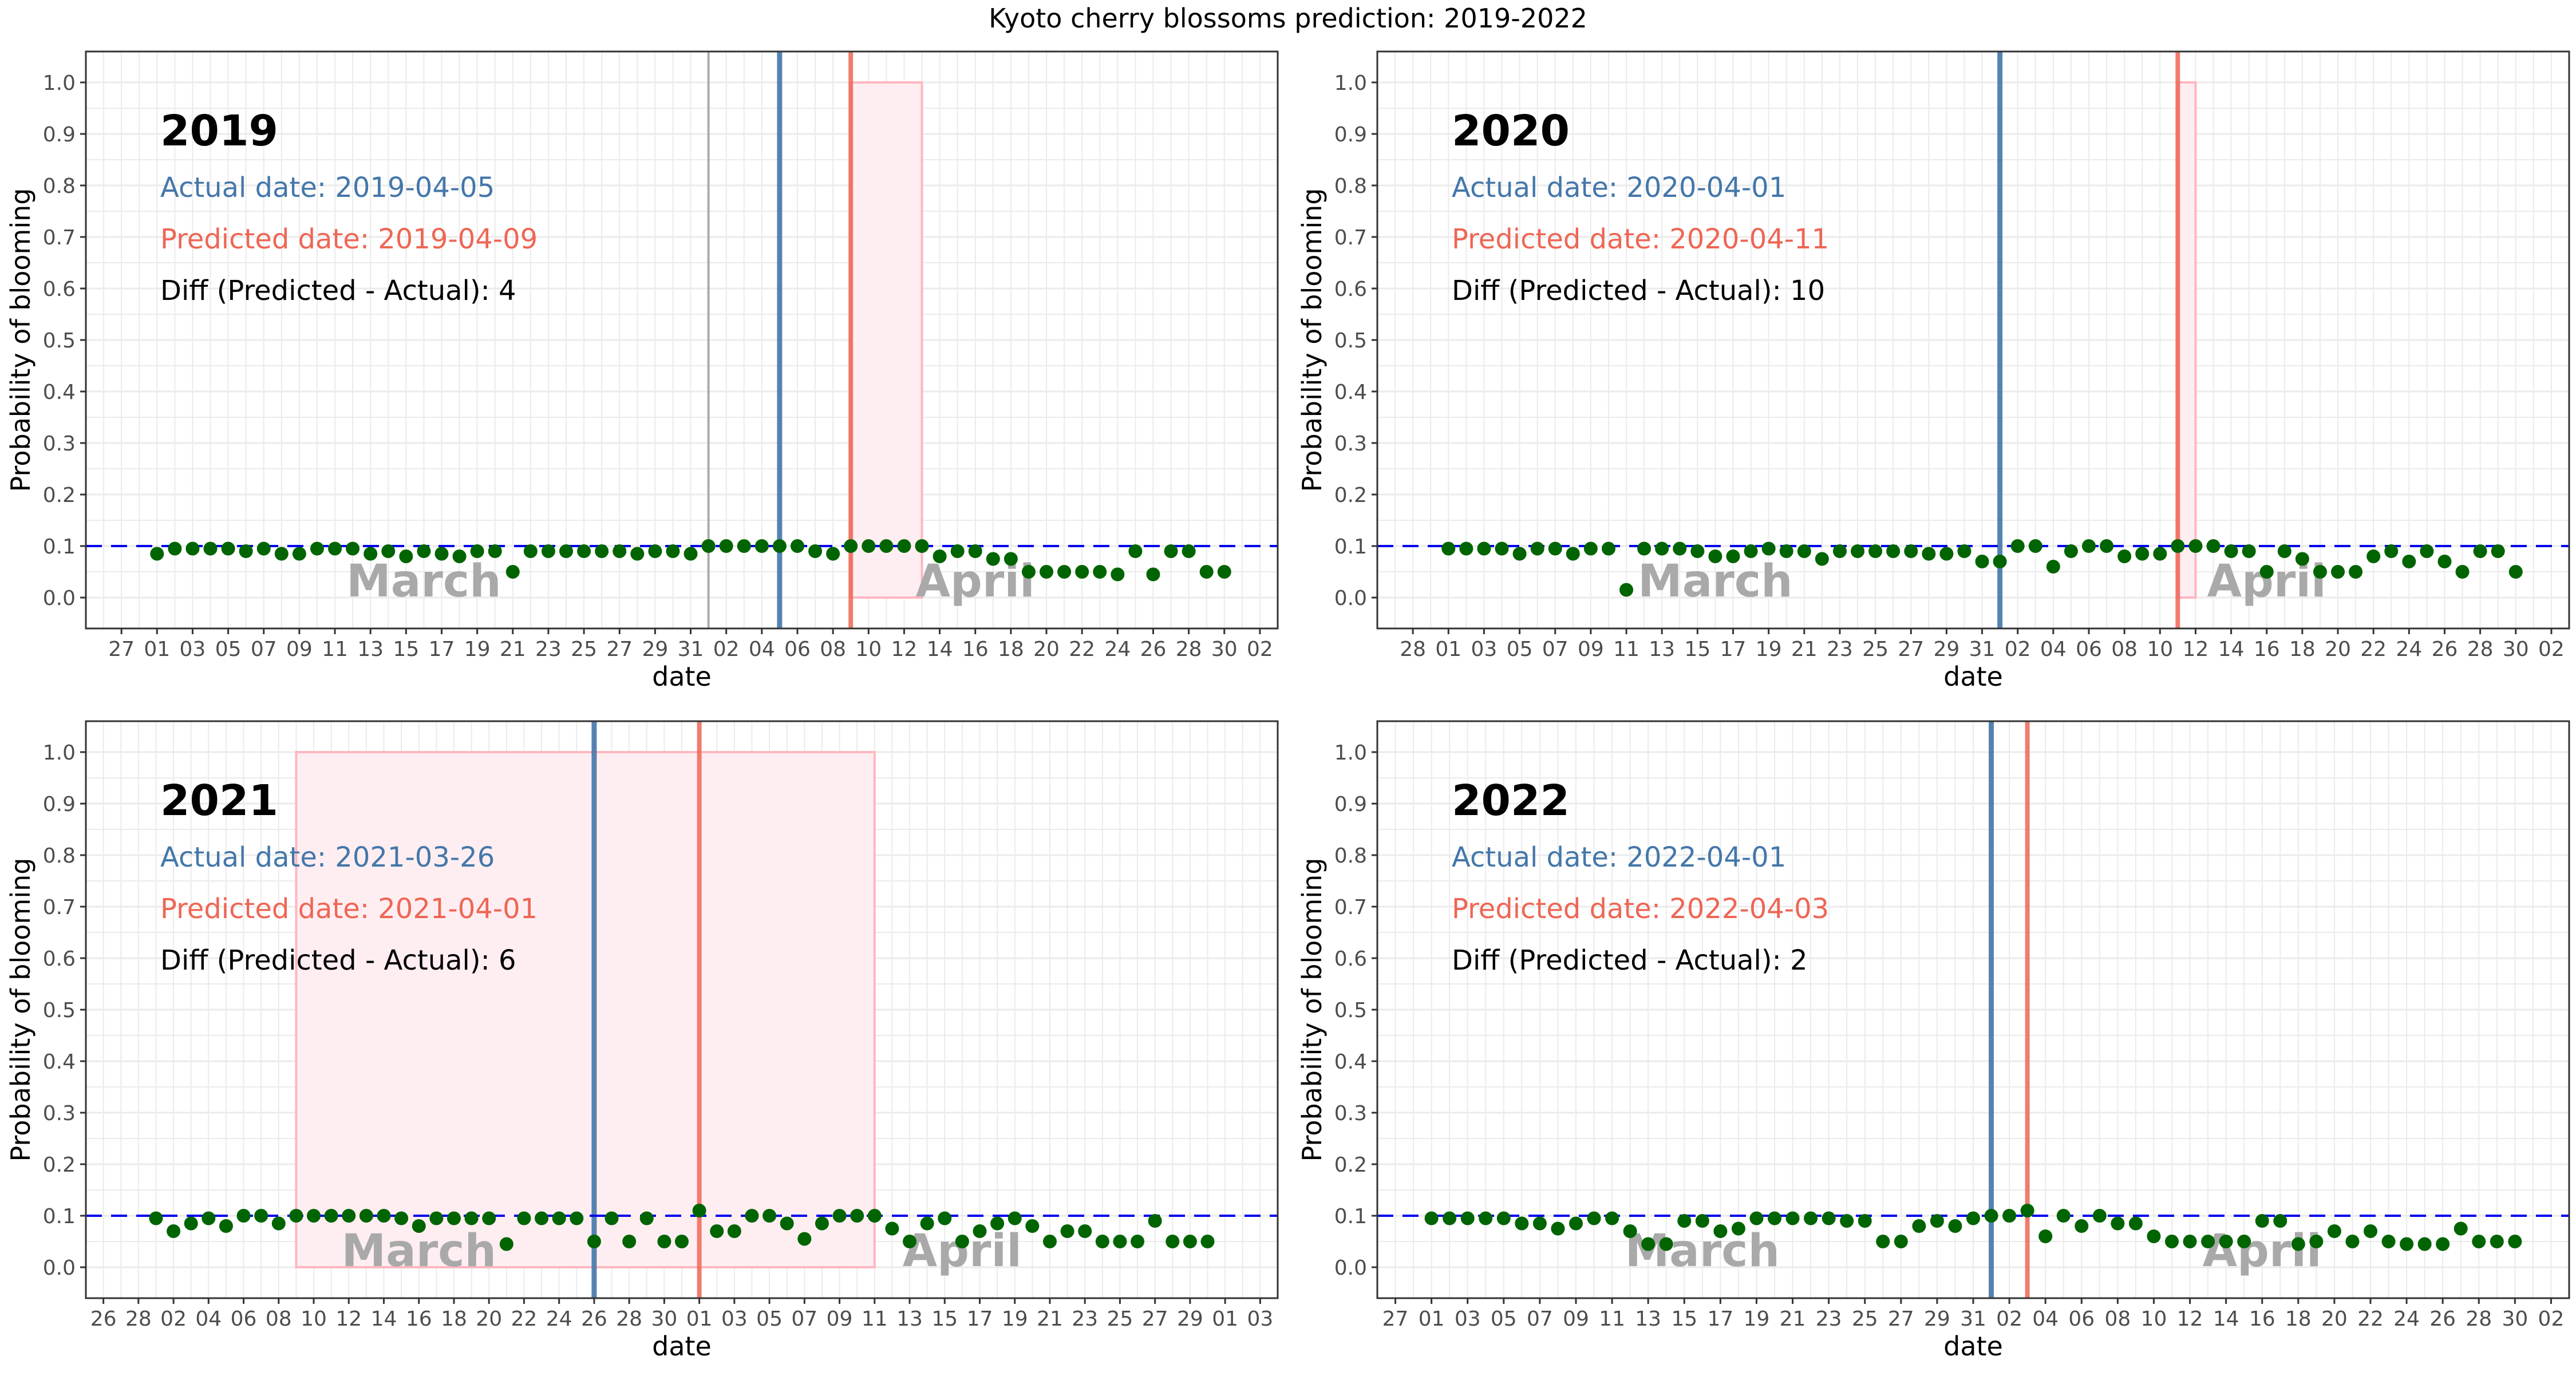 Image resolution: width=2576 pixels, height=1376 pixels. Describe the element at coordinates (1350, 392) in the screenshot. I see `y-tick-label: 0.4` at that location.